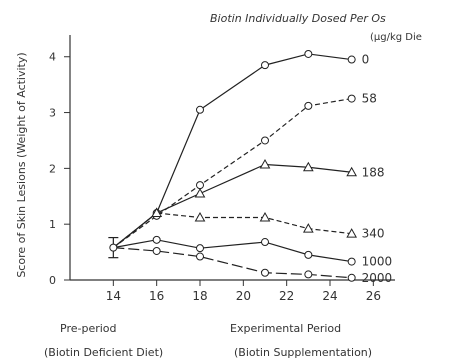  Describe the element at coordinates (243, 296) in the screenshot. I see `x-tick-label: 20` at that location.